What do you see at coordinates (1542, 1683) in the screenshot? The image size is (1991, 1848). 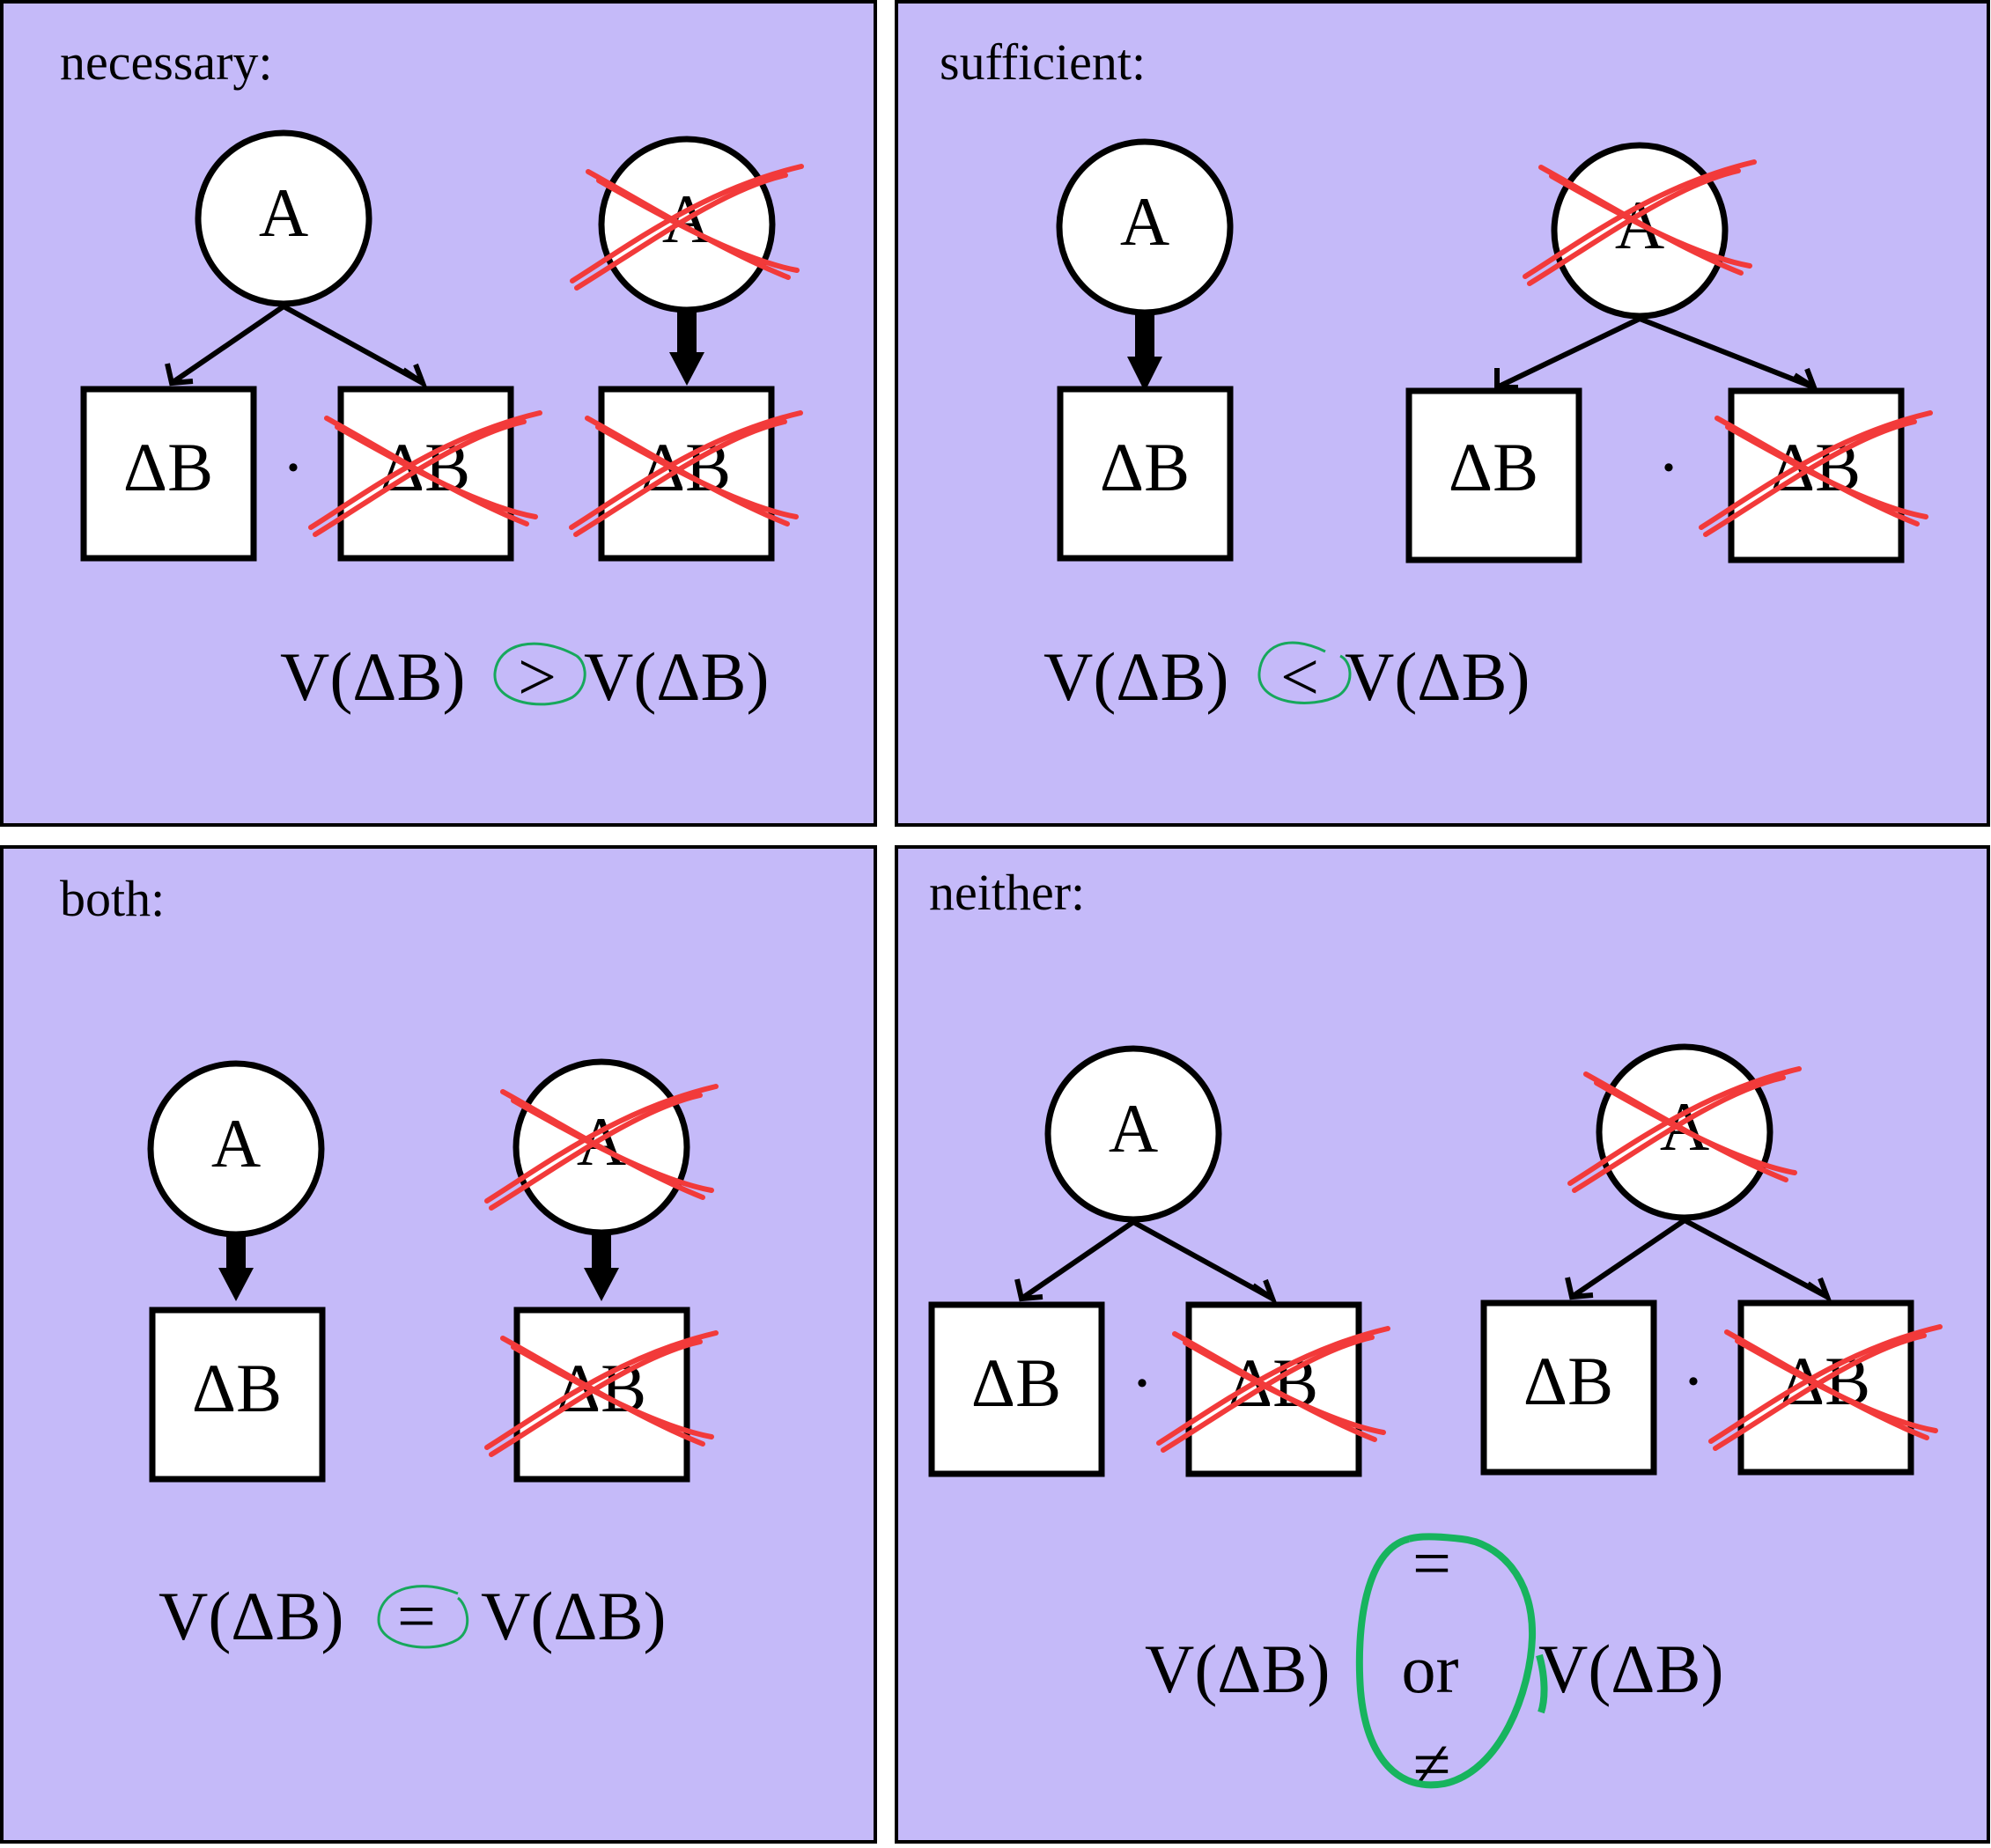 I see `highlight-circle-tick` at bounding box center [1542, 1683].